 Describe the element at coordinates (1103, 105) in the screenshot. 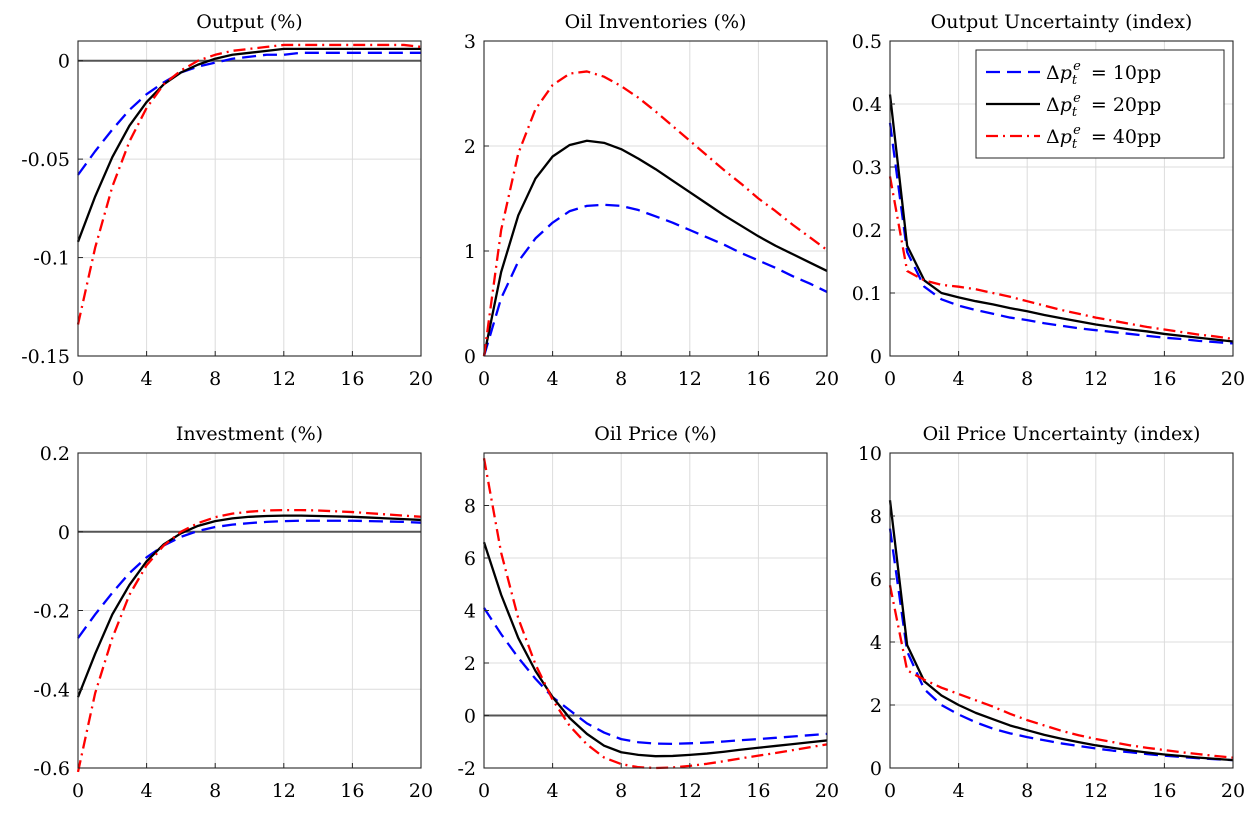

I see `legend-label-20pp: Δpte = 20pp` at that location.